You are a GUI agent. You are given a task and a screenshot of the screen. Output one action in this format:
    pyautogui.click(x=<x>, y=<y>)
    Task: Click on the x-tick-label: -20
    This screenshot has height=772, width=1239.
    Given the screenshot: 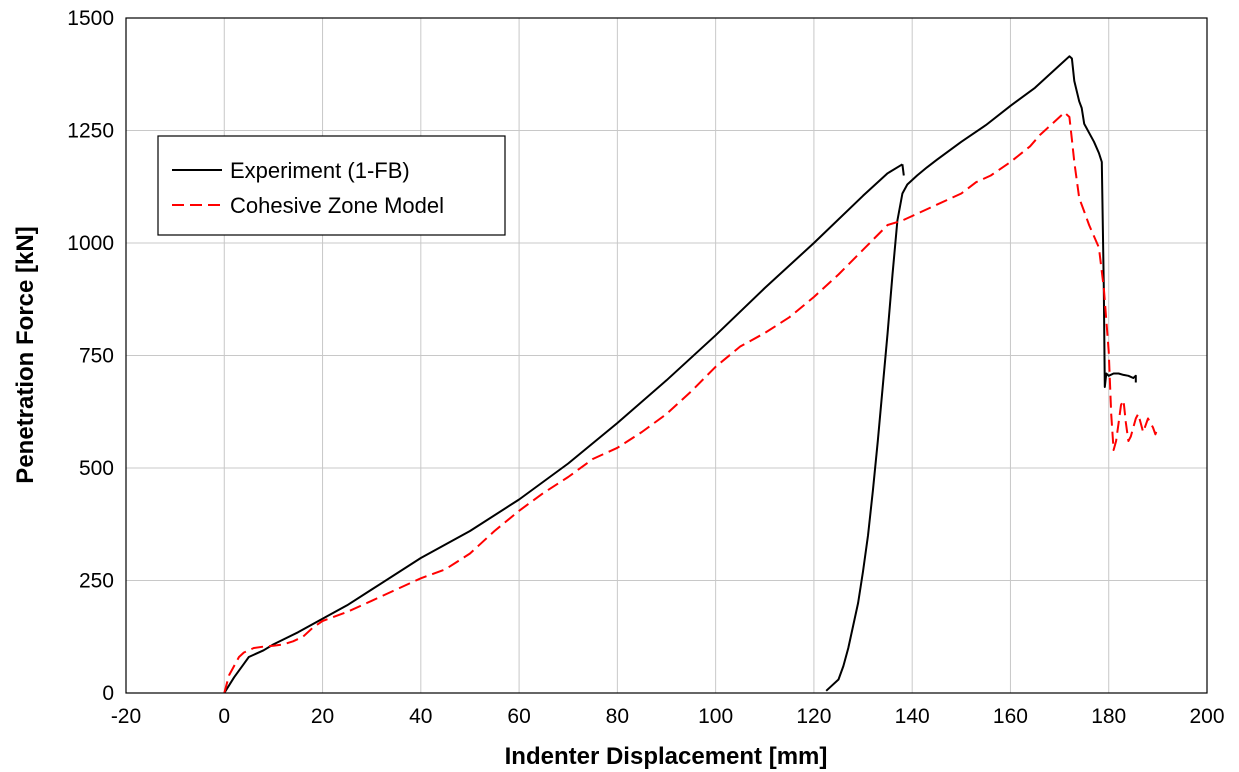 What is the action you would take?
    pyautogui.click(x=126, y=716)
    